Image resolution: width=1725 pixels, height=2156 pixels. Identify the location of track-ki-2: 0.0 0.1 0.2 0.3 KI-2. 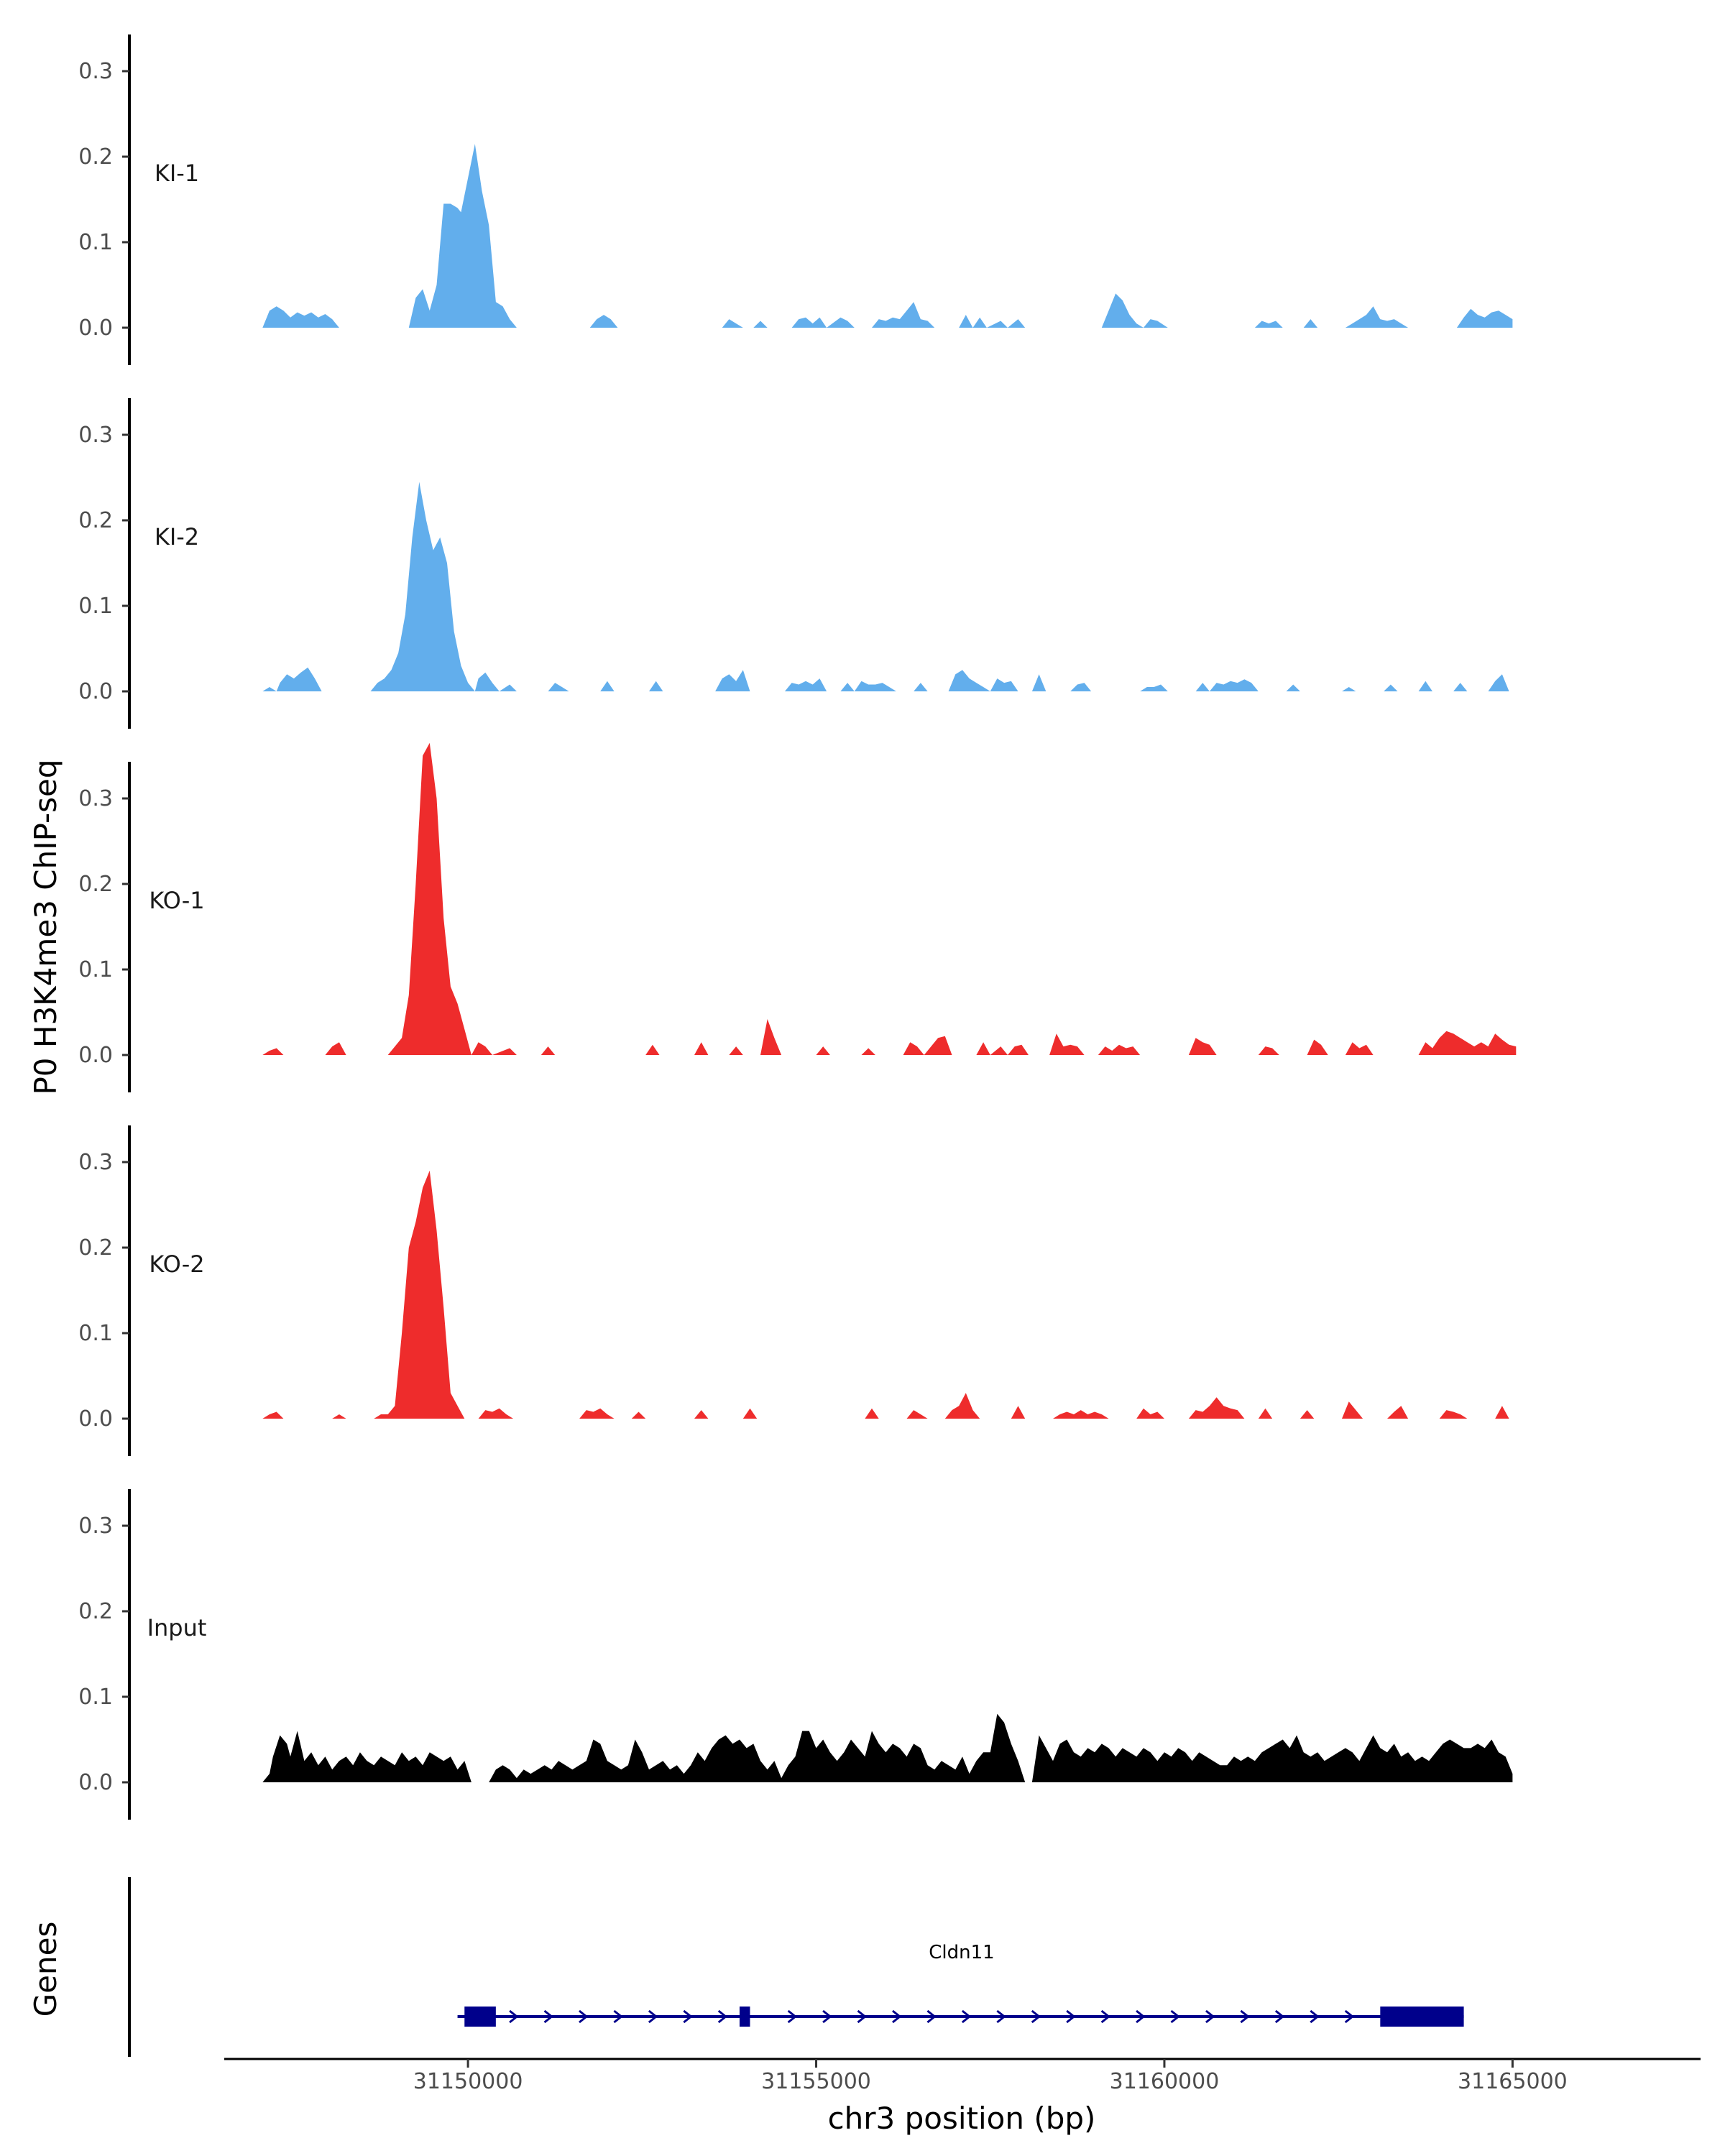
(793, 563).